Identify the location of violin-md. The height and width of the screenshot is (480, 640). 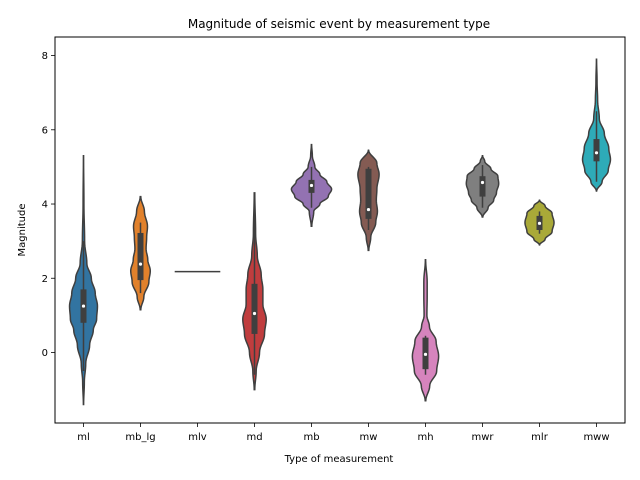
(254, 291).